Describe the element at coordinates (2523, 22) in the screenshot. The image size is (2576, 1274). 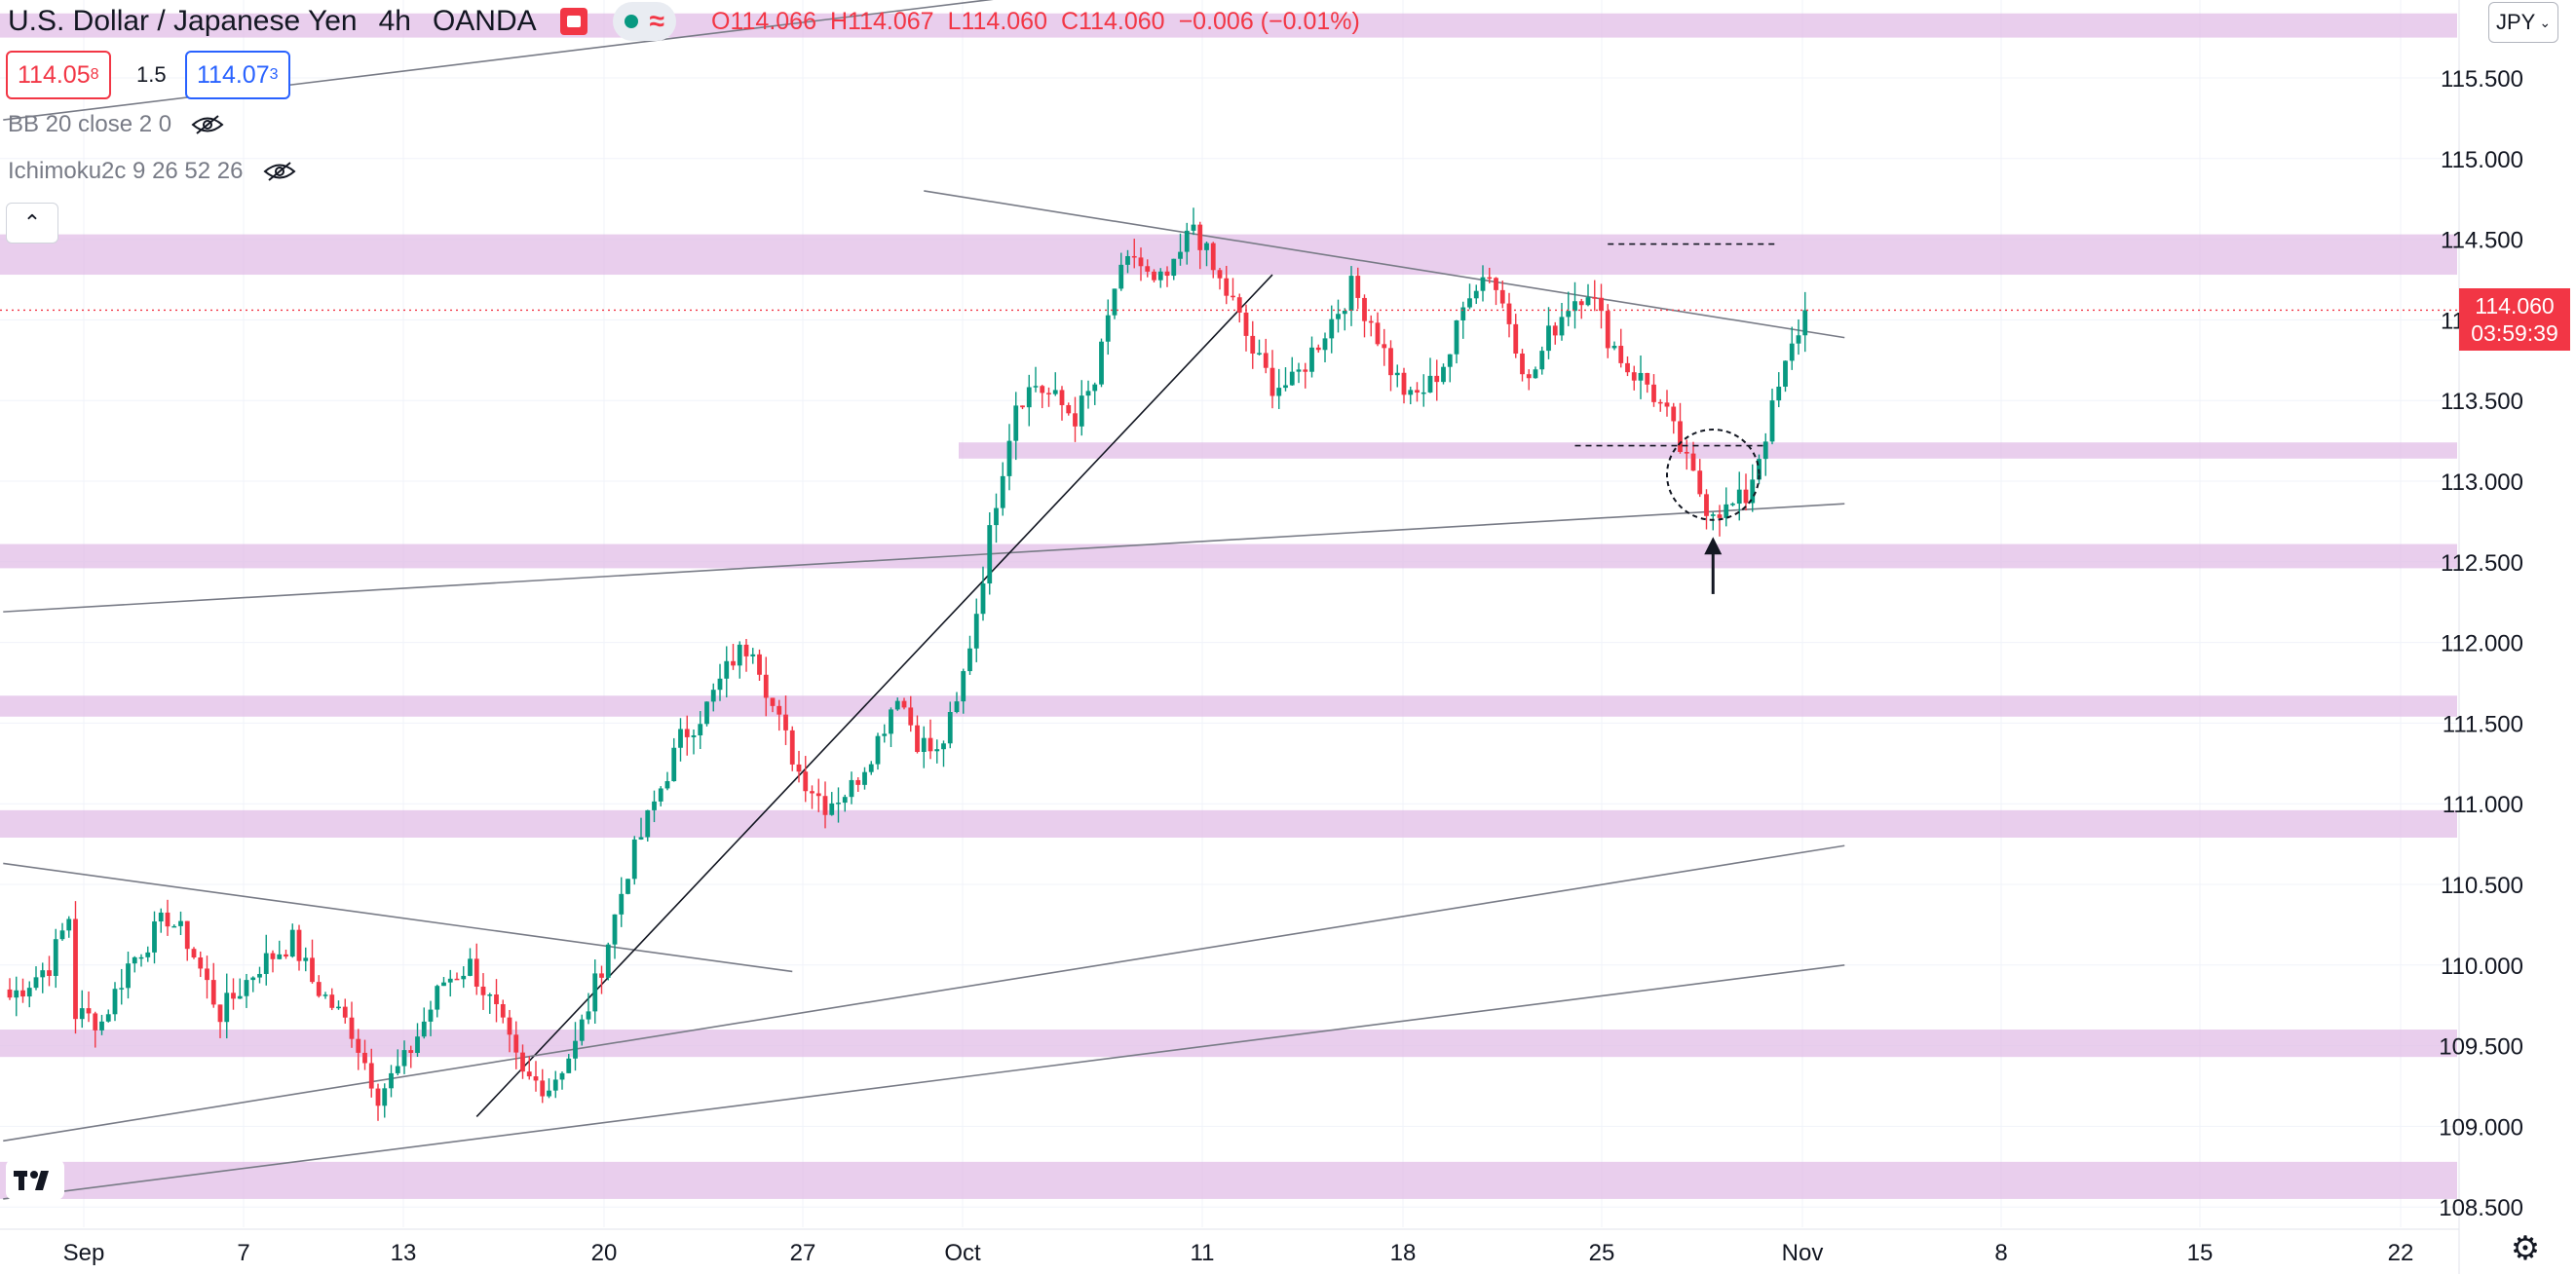
I see `currency-button: JPY ⌄` at that location.